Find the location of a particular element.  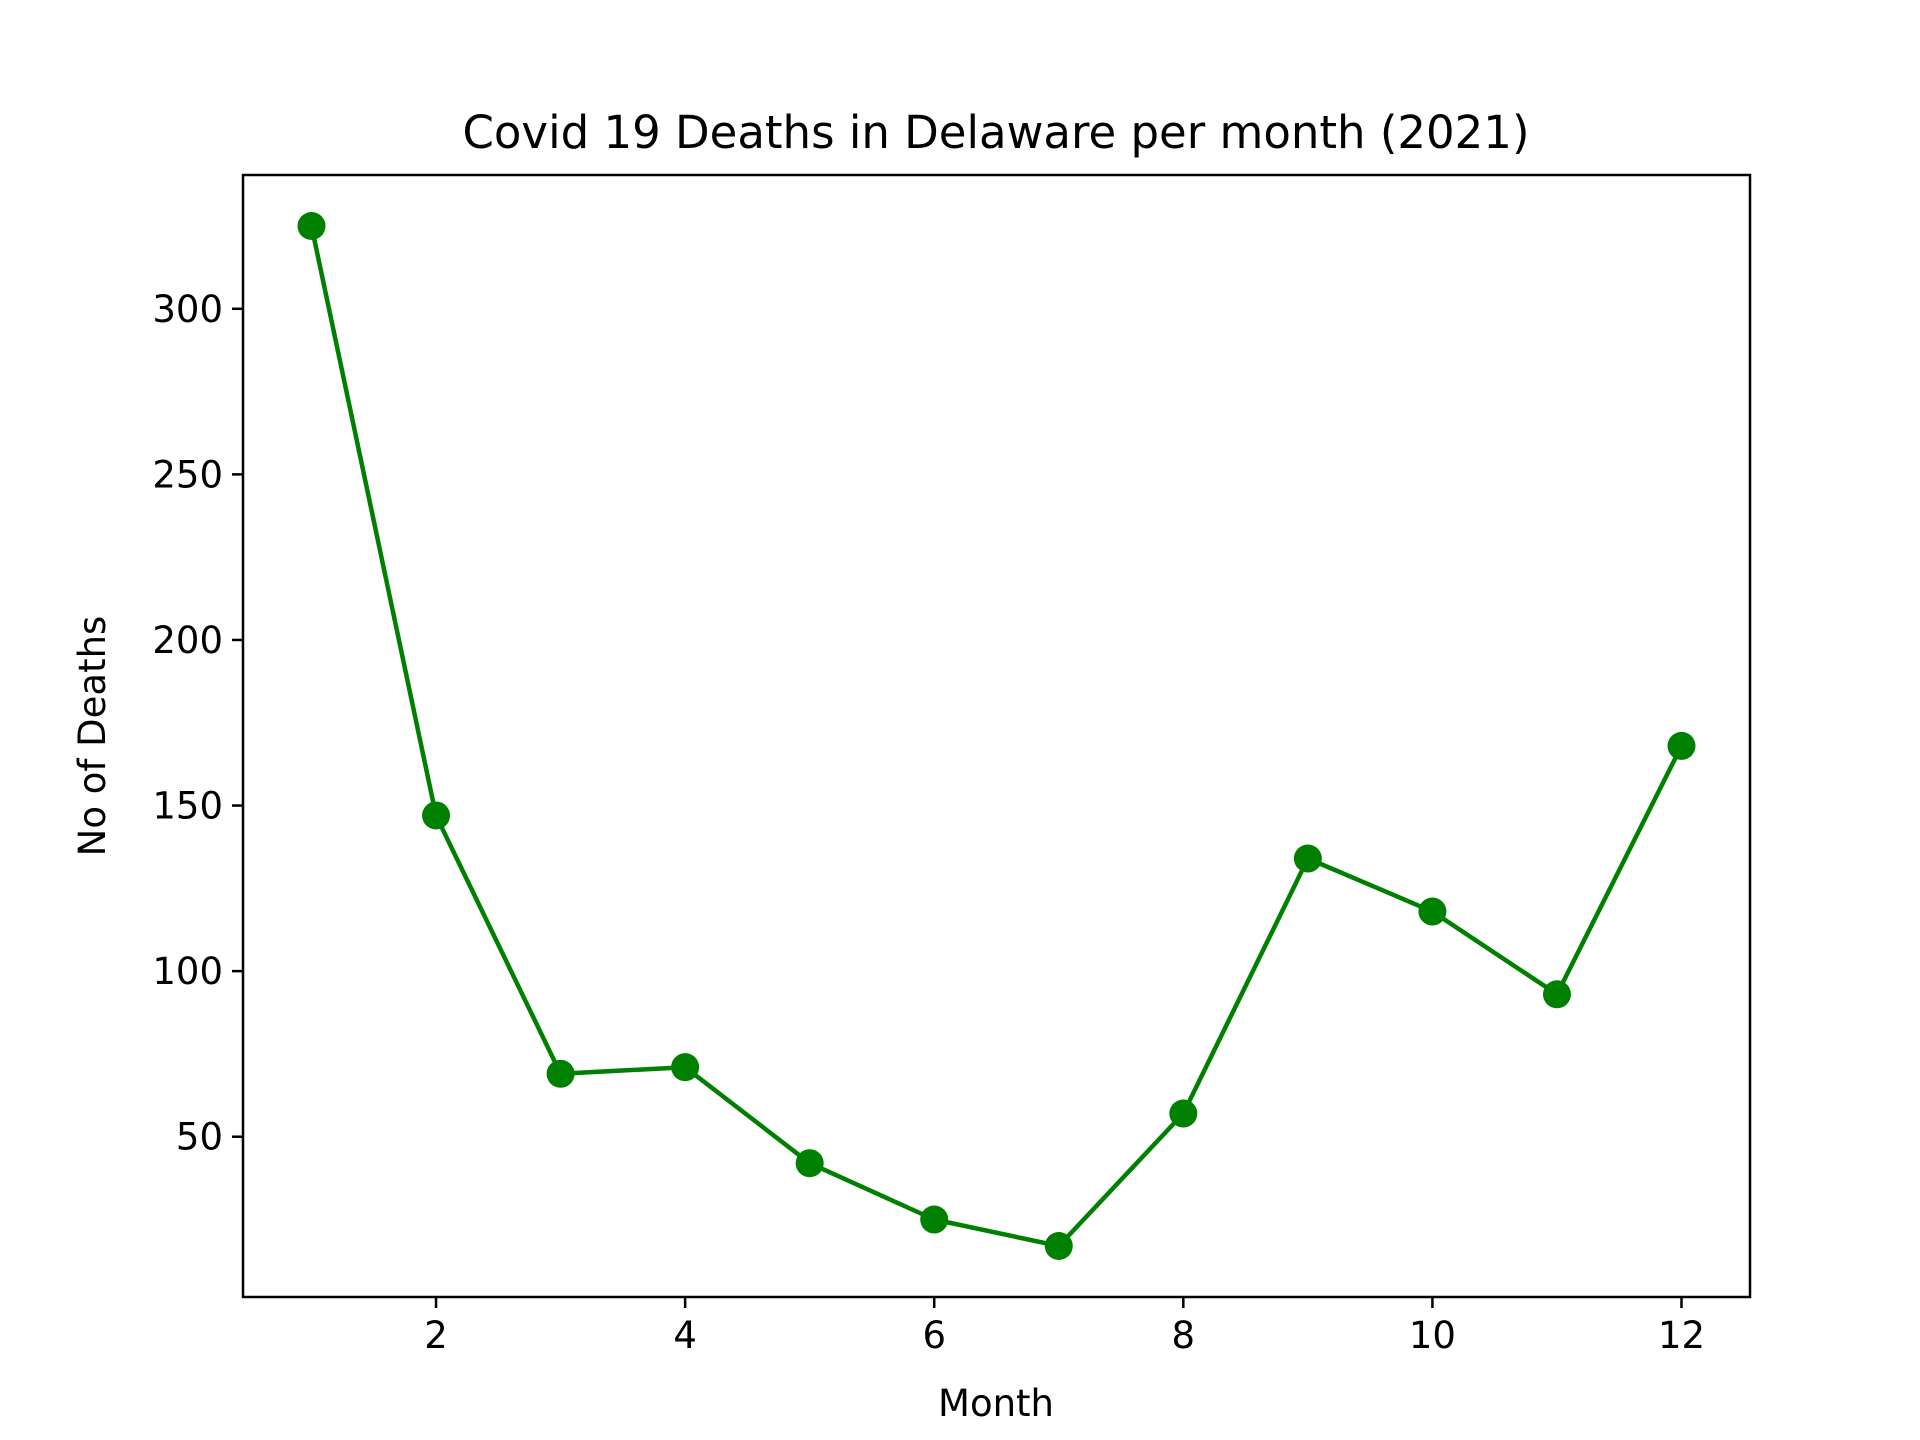

y-tick-label: 250 is located at coordinates (187, 474).